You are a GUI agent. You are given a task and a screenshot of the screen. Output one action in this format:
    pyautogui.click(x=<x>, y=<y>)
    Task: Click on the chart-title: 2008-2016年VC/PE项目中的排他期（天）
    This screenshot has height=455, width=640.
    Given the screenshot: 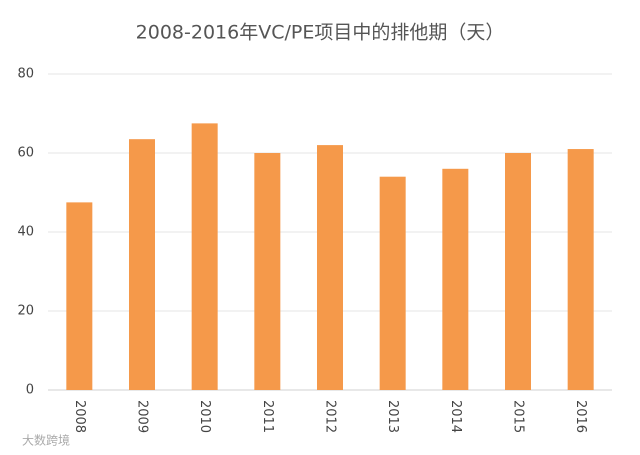 What is the action you would take?
    pyautogui.click(x=320, y=33)
    